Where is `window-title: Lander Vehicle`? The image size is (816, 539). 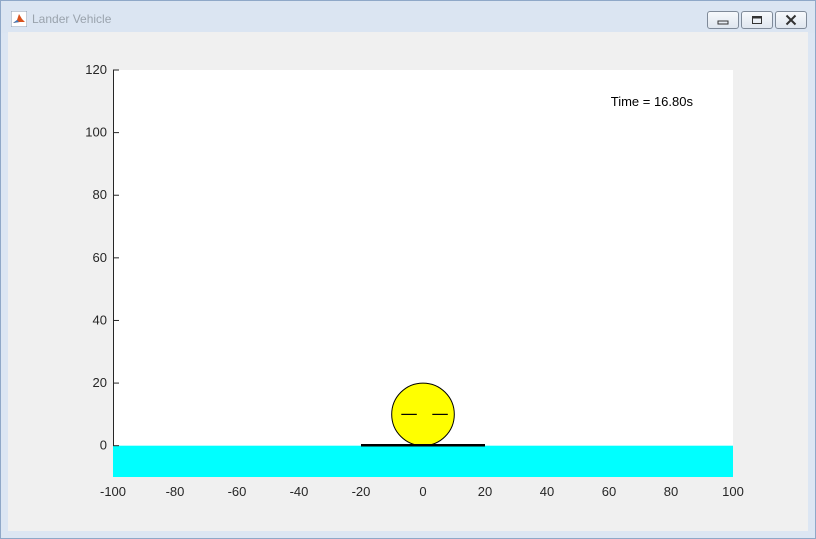 window-title: Lander Vehicle is located at coordinates (72, 19).